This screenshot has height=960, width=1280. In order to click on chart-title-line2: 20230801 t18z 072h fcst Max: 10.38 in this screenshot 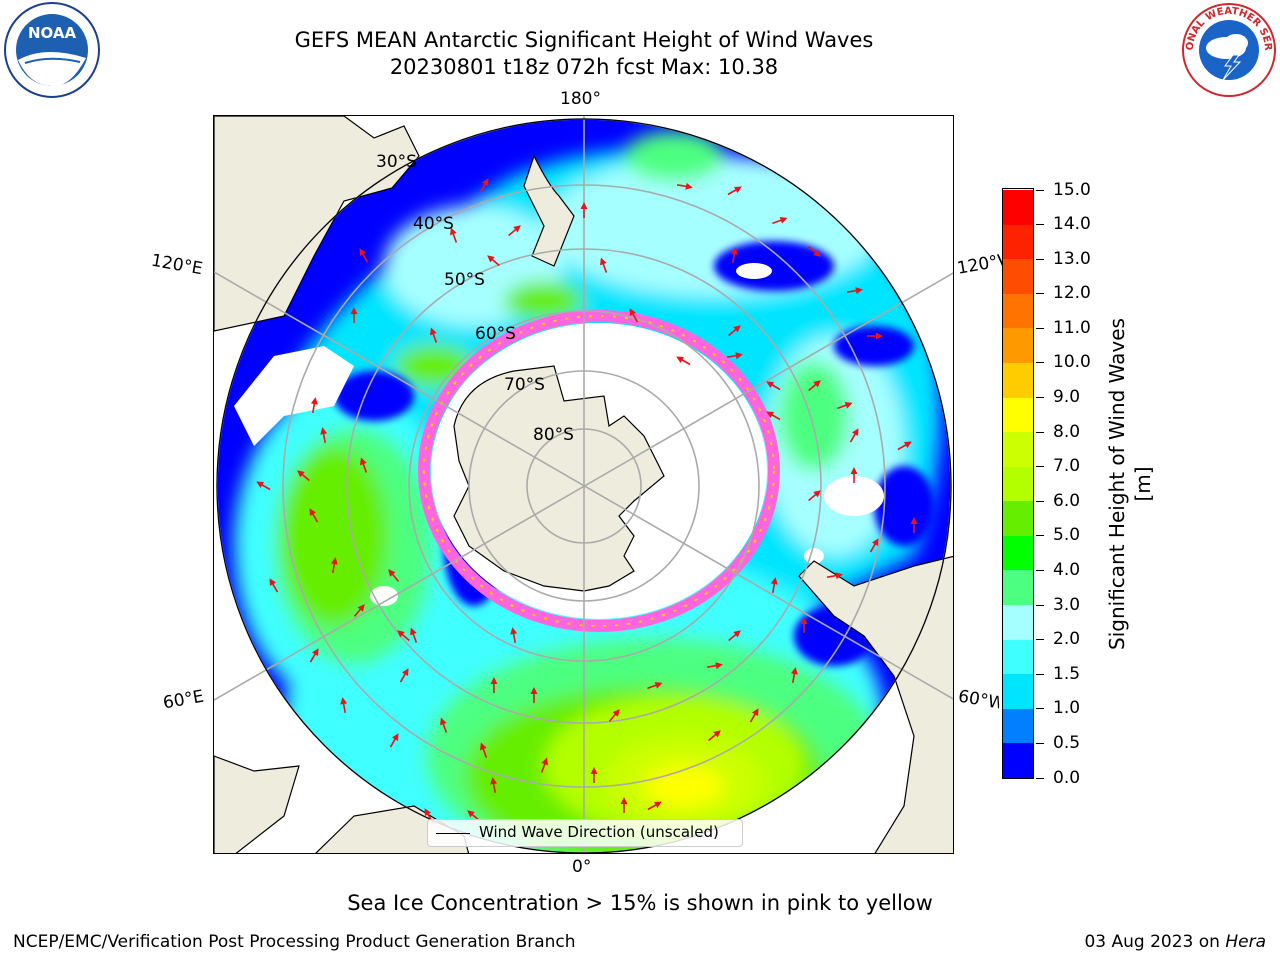, I will do `click(584, 67)`.